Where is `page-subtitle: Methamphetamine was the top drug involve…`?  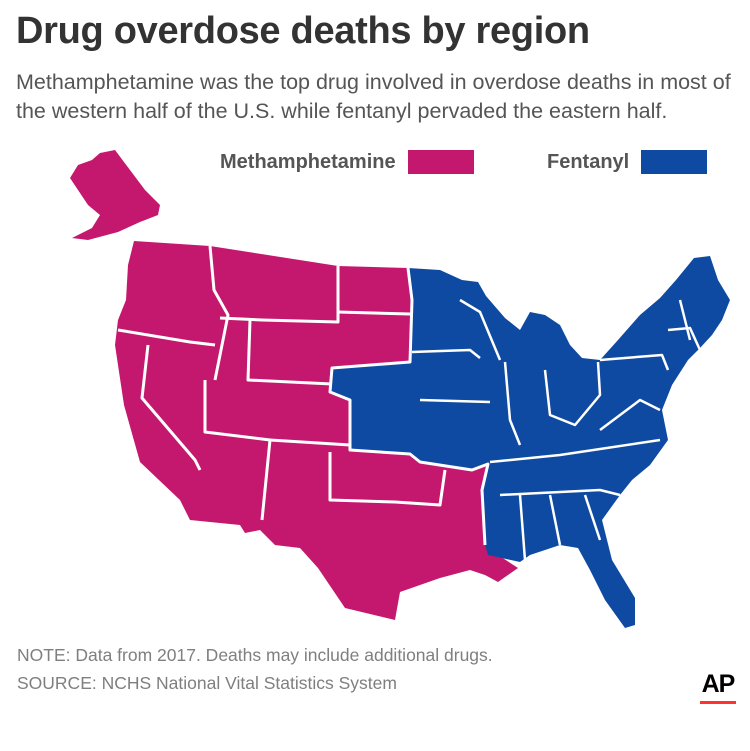 page-subtitle: Methamphetamine was the top drug involve… is located at coordinates (373, 96).